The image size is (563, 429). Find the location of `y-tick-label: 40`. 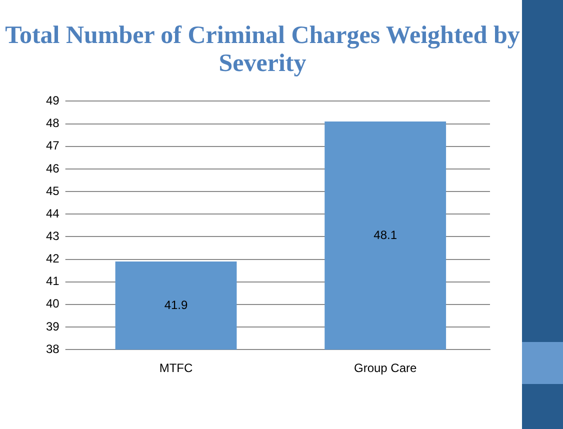

y-tick-label: 40 is located at coordinates (53, 303).